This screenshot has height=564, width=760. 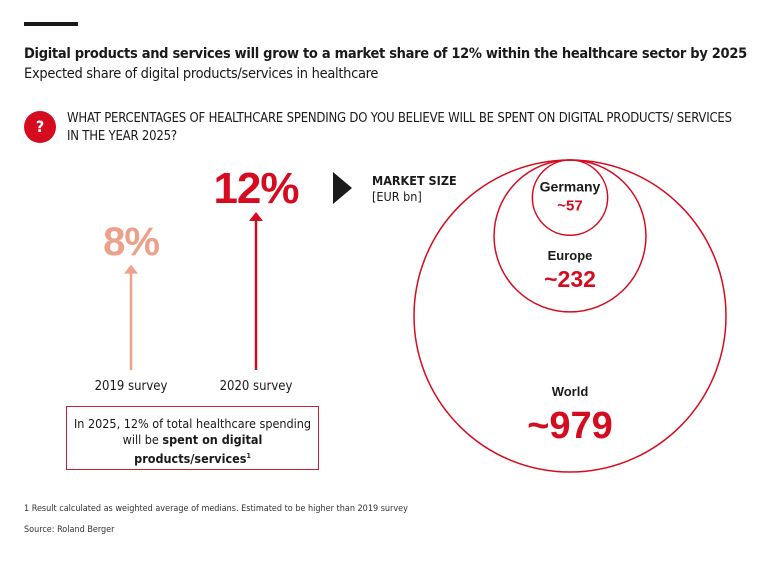 What do you see at coordinates (198, 449) in the screenshot?
I see `summary-bold-text: spent on digital products/services1` at bounding box center [198, 449].